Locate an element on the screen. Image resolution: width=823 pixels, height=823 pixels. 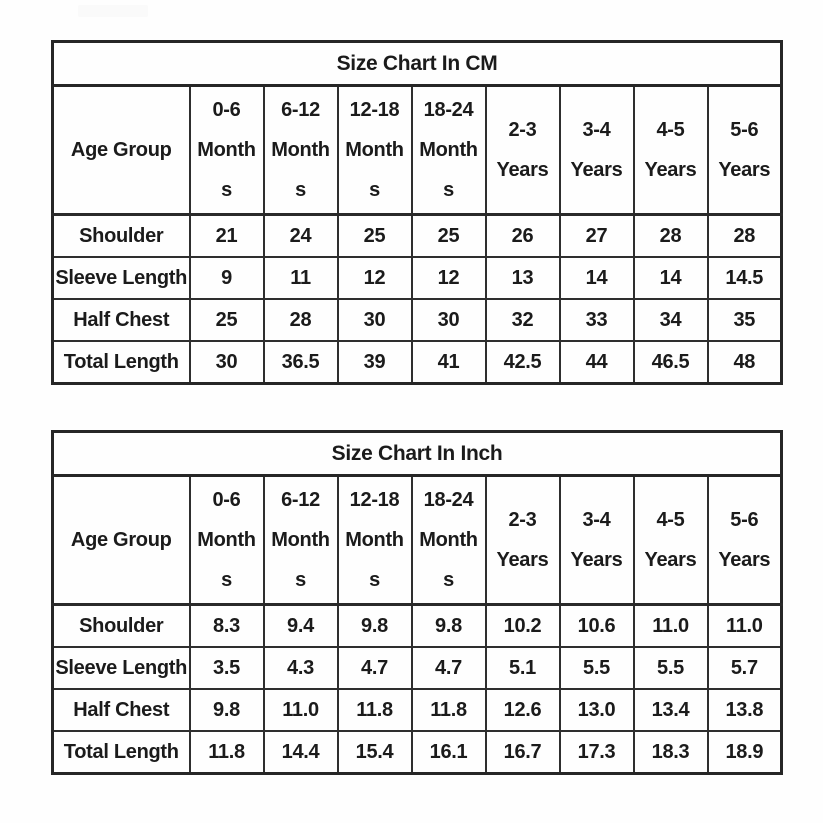
cell-value: 13 is located at coordinates (522, 278).